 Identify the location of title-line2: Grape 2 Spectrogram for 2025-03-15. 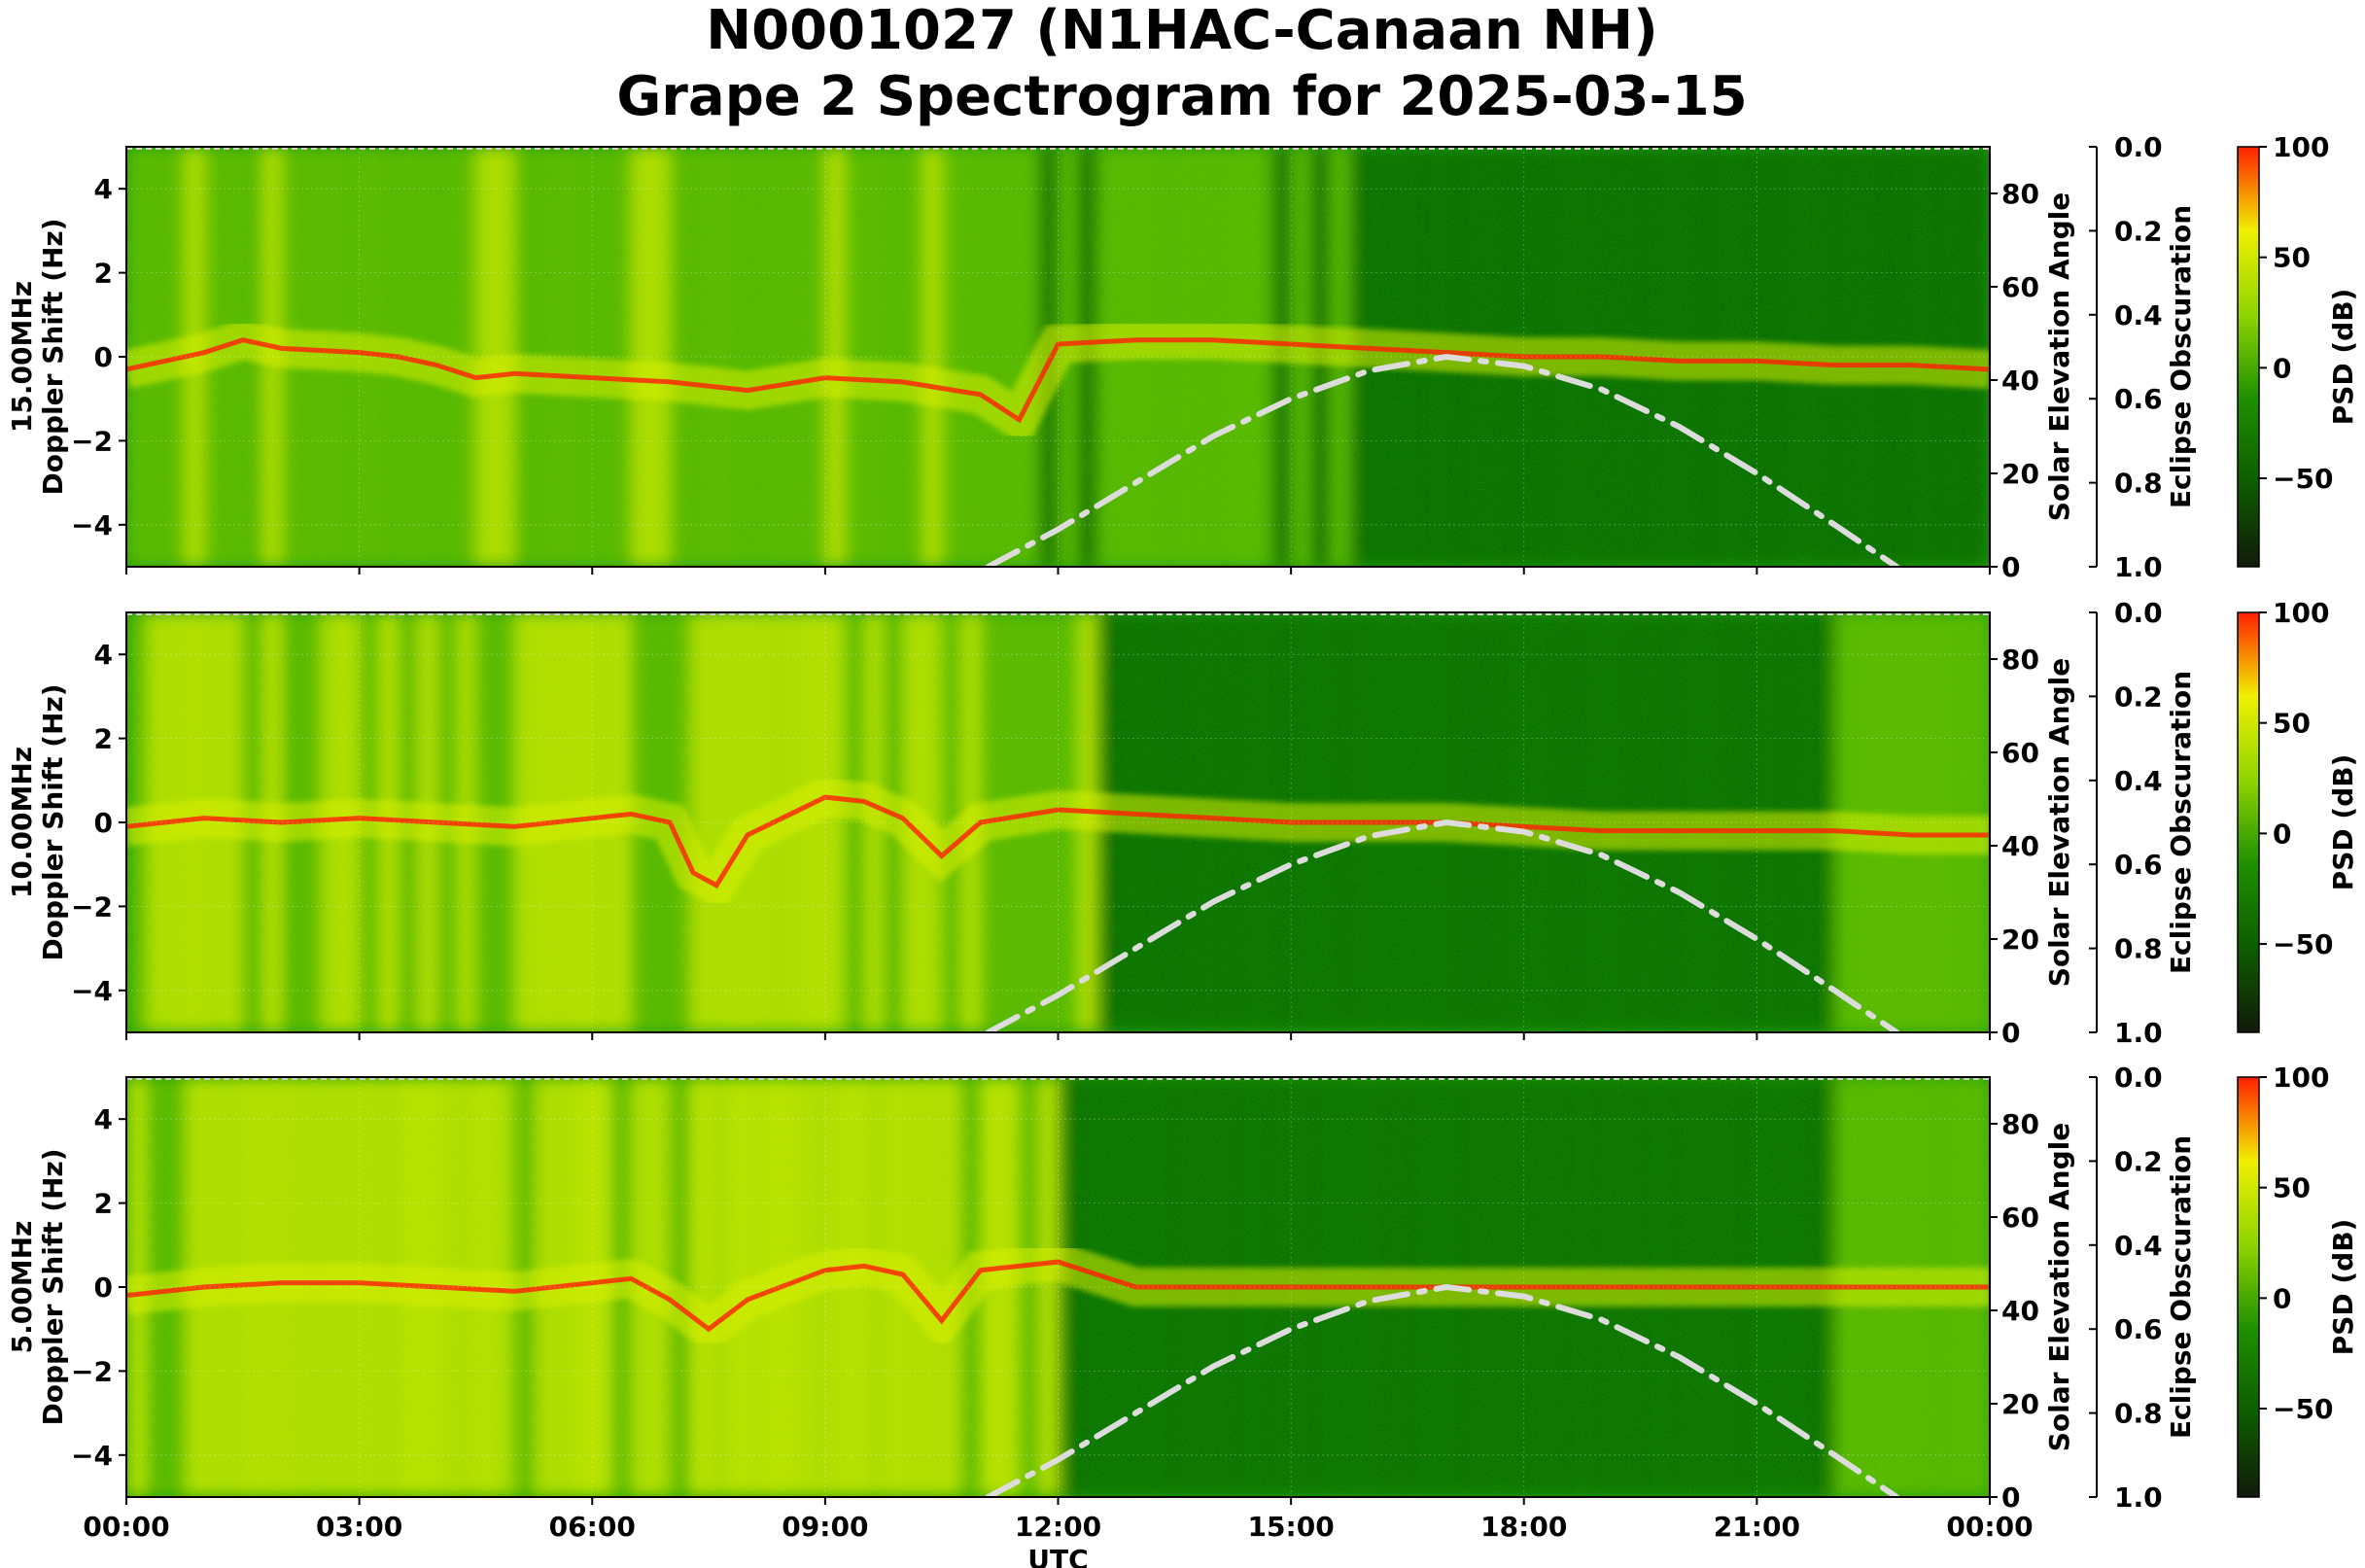
(1181, 96).